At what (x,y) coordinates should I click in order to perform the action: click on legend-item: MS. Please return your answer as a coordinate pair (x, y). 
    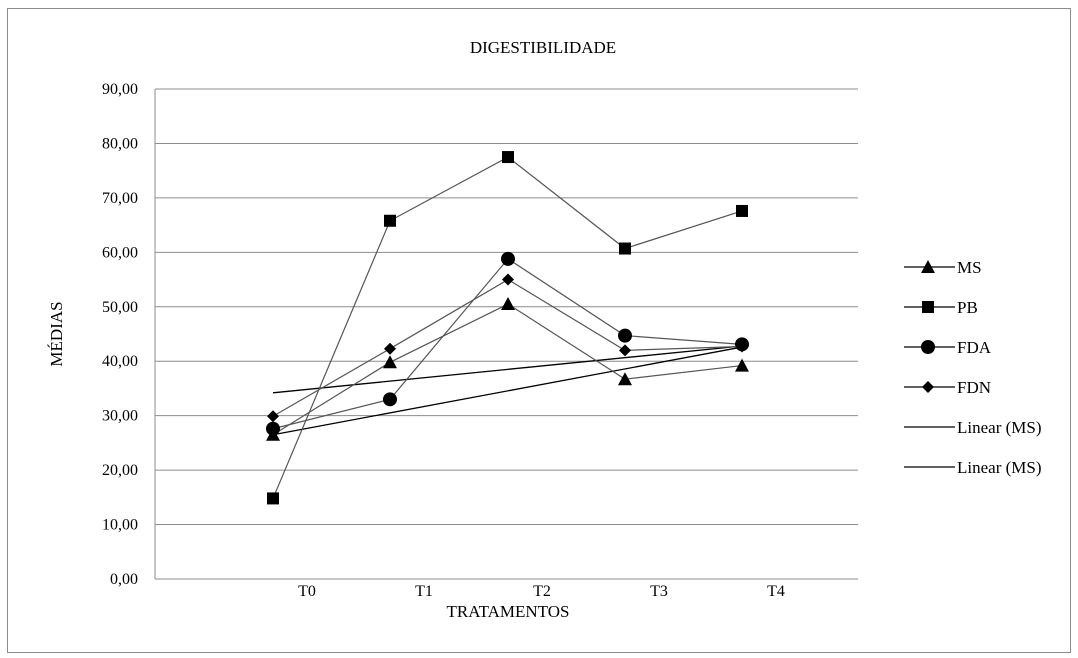
    Looking at the image, I should click on (943, 267).